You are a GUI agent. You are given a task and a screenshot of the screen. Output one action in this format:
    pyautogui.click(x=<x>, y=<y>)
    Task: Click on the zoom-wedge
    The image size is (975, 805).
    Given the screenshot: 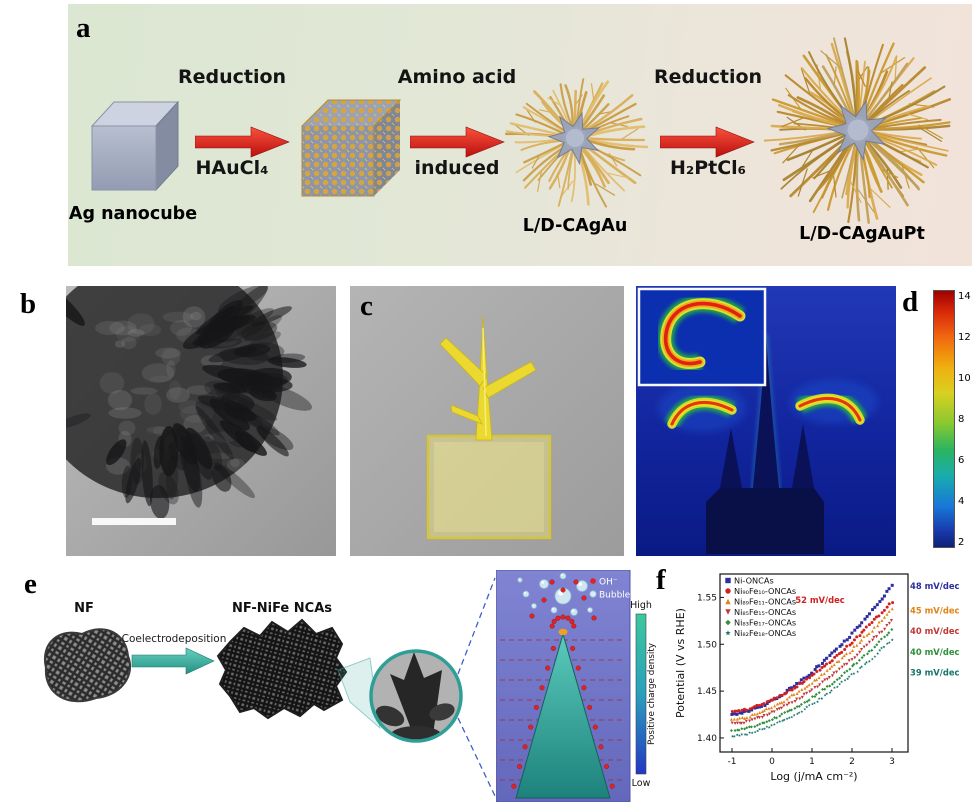 What is the action you would take?
    pyautogui.click(x=359, y=693)
    